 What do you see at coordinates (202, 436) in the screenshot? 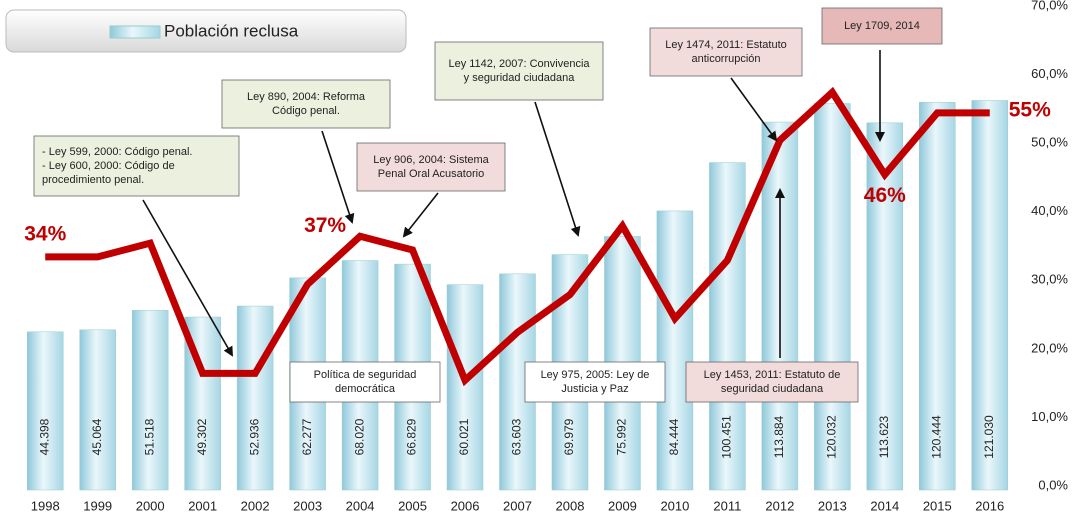
I see `bar-value-label: 49.302` at bounding box center [202, 436].